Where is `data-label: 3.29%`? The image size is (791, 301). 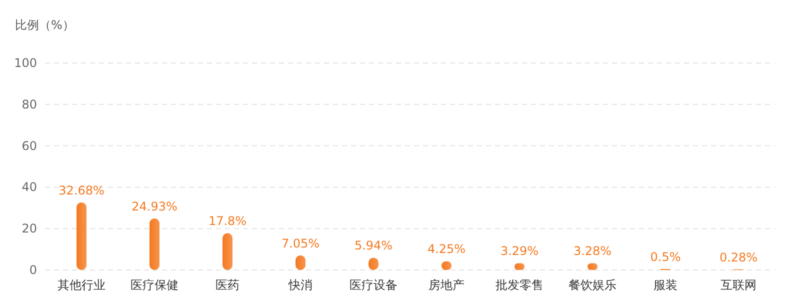
data-label: 3.29% is located at coordinates (519, 251).